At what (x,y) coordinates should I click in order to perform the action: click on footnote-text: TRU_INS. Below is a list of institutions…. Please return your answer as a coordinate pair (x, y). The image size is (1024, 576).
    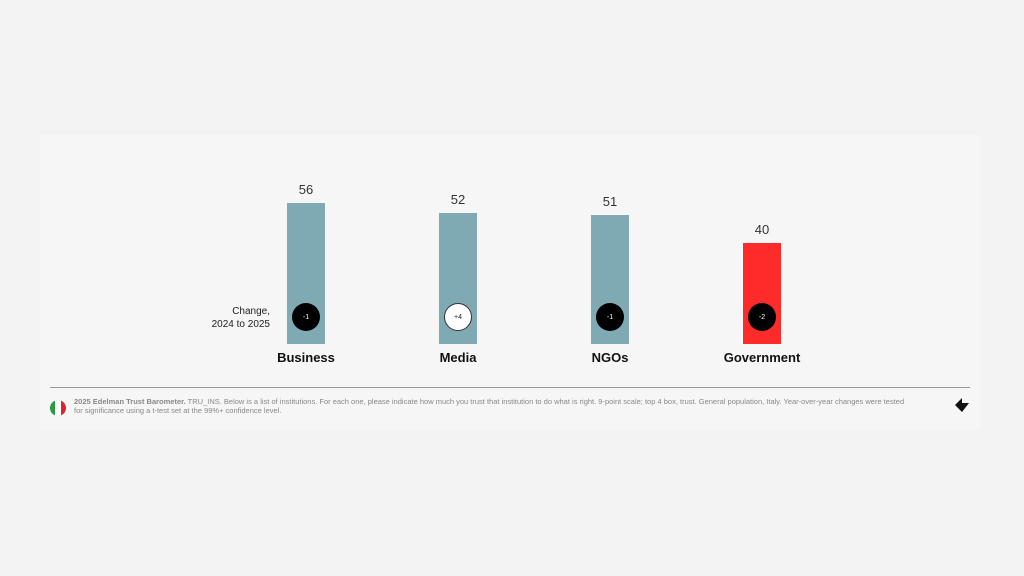
    Looking at the image, I should click on (489, 406).